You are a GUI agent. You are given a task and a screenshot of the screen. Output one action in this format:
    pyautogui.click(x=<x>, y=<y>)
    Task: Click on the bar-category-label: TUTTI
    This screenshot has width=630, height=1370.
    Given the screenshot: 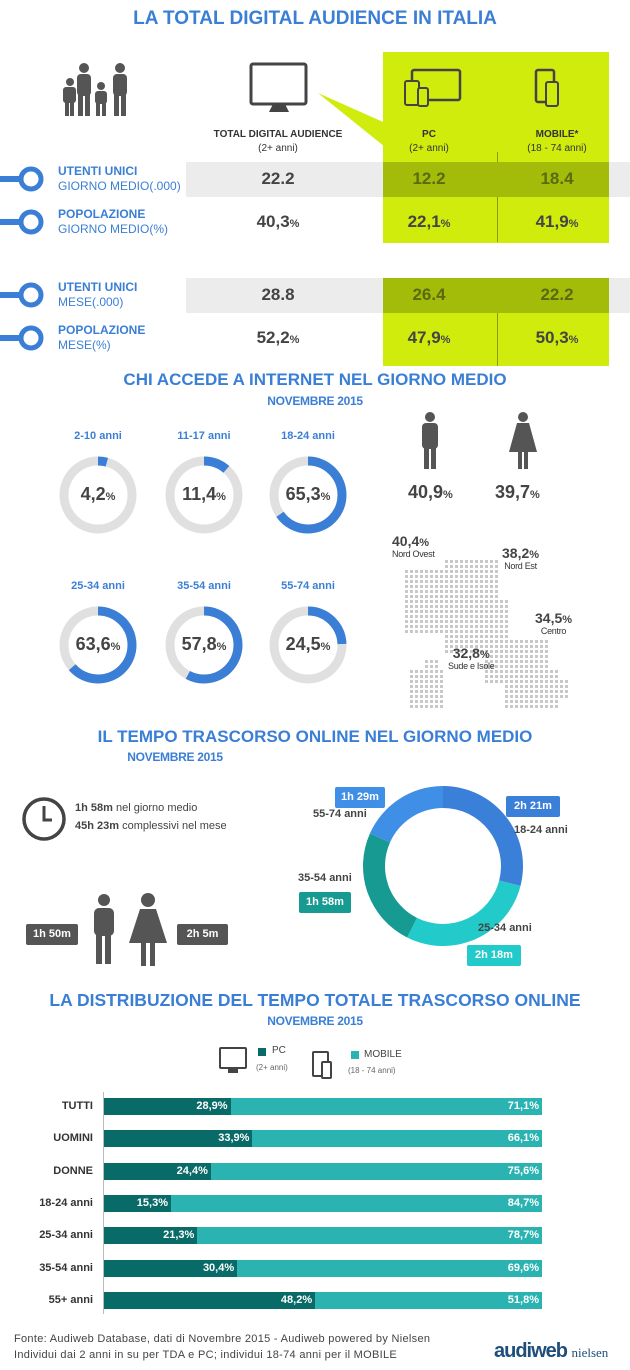 What is the action you would take?
    pyautogui.click(x=77, y=1106)
    